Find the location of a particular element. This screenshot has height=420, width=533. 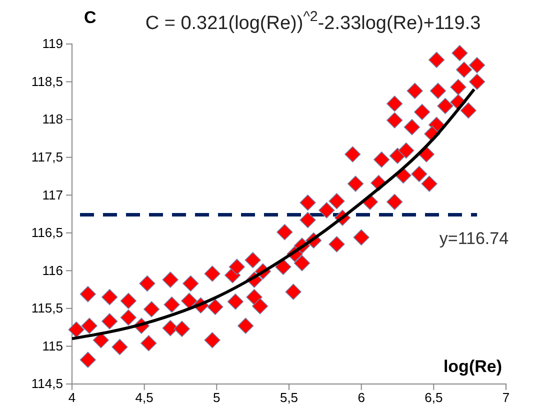

y-tick-label: 118 is located at coordinates (52, 119).